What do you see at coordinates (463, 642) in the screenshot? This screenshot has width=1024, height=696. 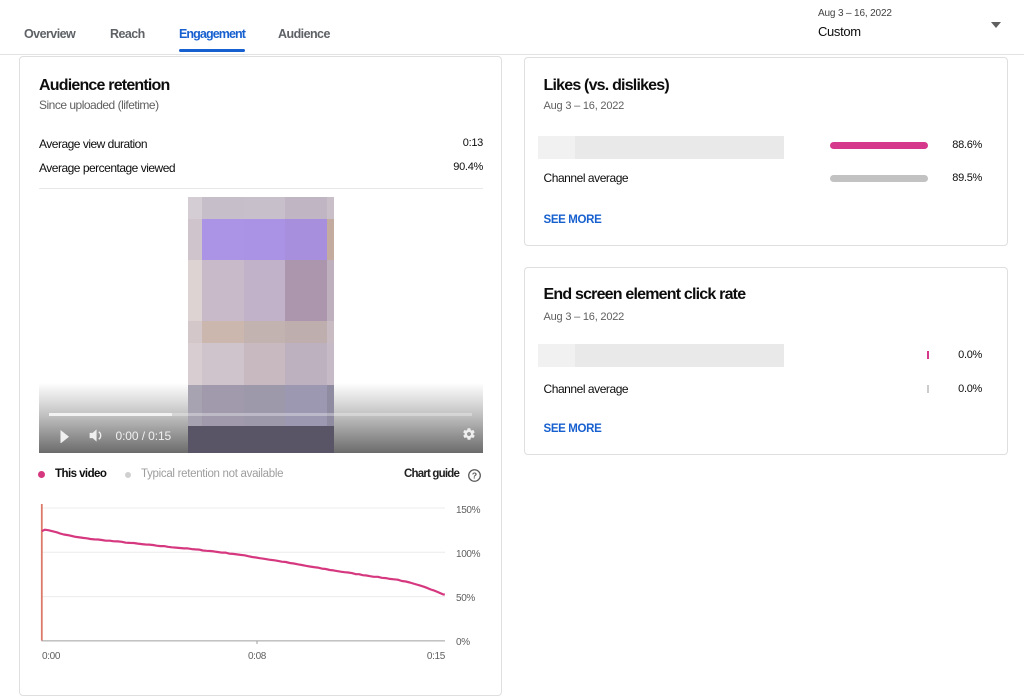 I see `svg-text: 0%` at bounding box center [463, 642].